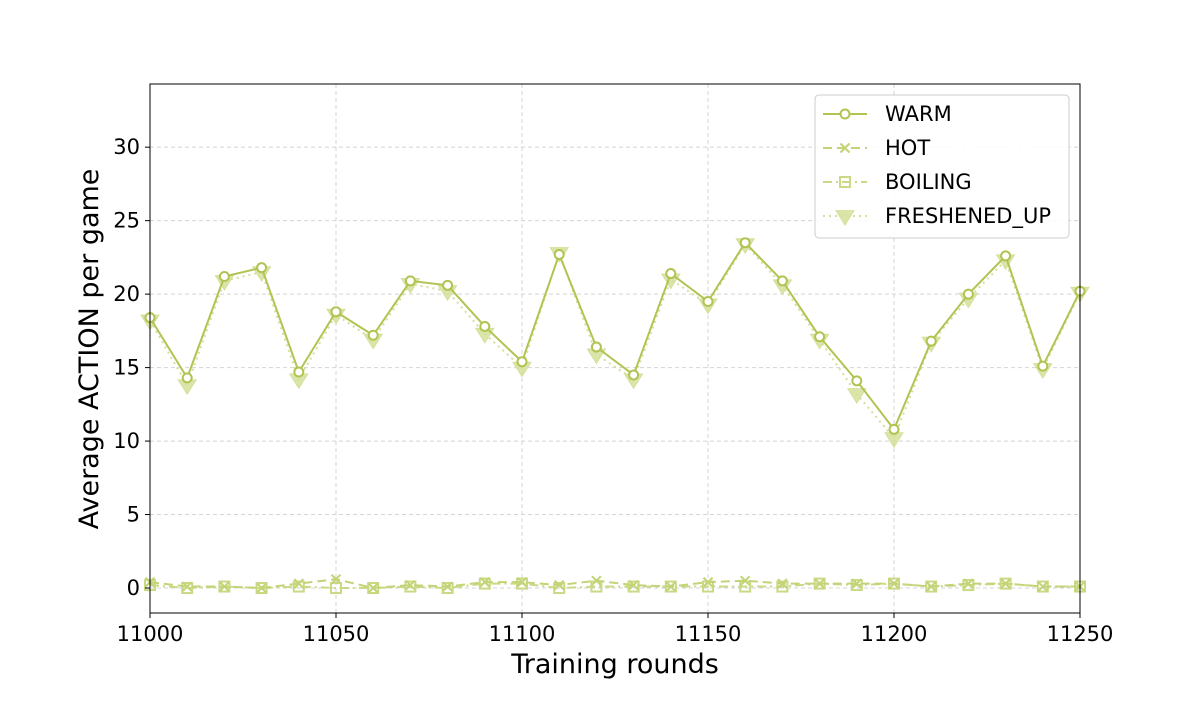 The image size is (1200, 704). Describe the element at coordinates (126, 441) in the screenshot. I see `y-tick-label: 10` at that location.